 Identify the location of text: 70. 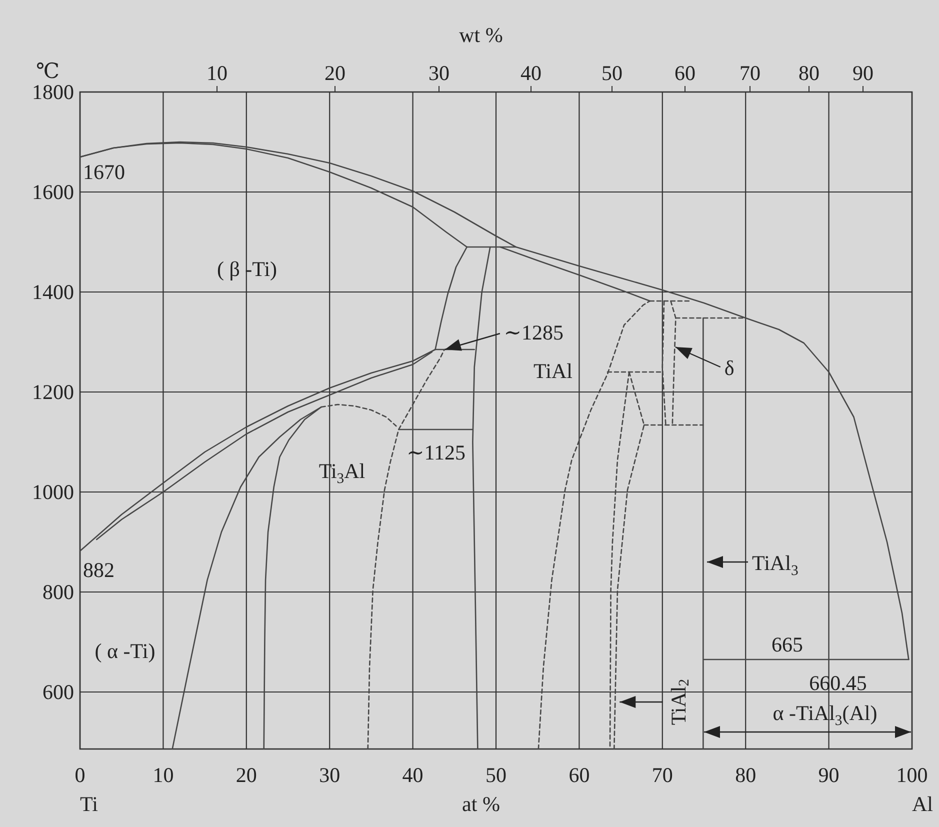
(750, 73).